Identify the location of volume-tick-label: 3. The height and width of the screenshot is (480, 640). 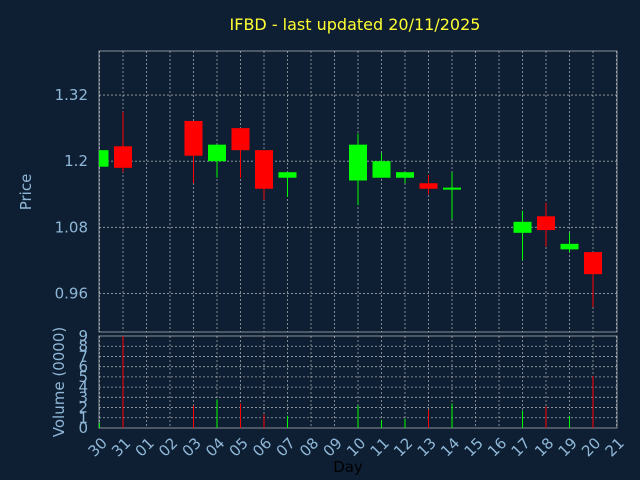
(83, 397).